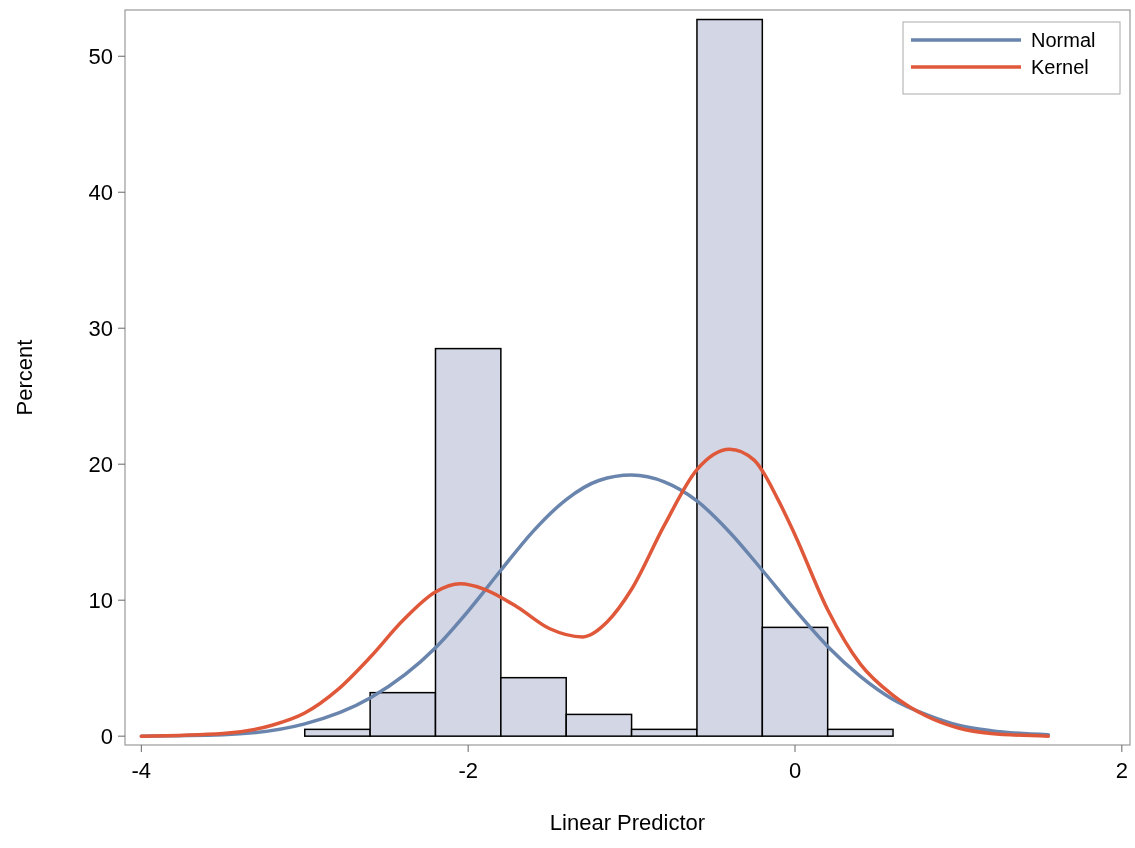 The height and width of the screenshot is (848, 1135). Describe the element at coordinates (100, 56) in the screenshot. I see `y-tick-label: 50` at that location.